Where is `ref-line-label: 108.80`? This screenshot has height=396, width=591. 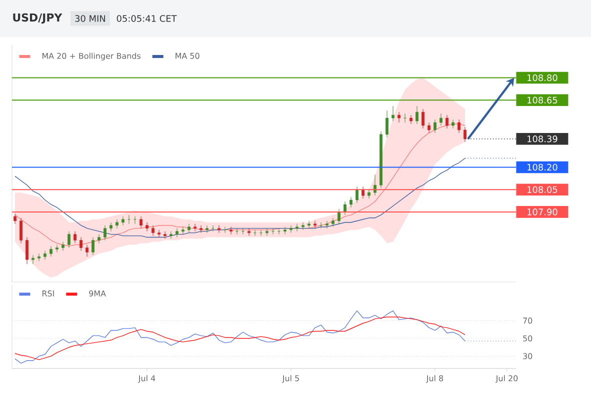
ref-line-label: 108.80 is located at coordinates (543, 78).